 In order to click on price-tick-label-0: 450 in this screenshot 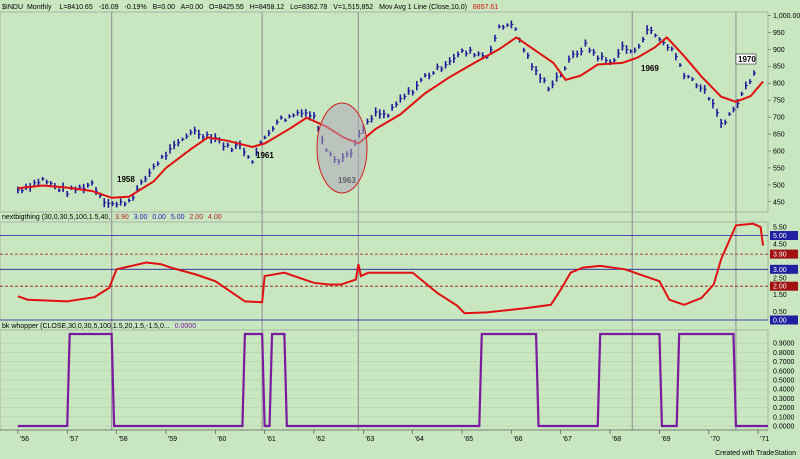, I will do `click(779, 202)`.